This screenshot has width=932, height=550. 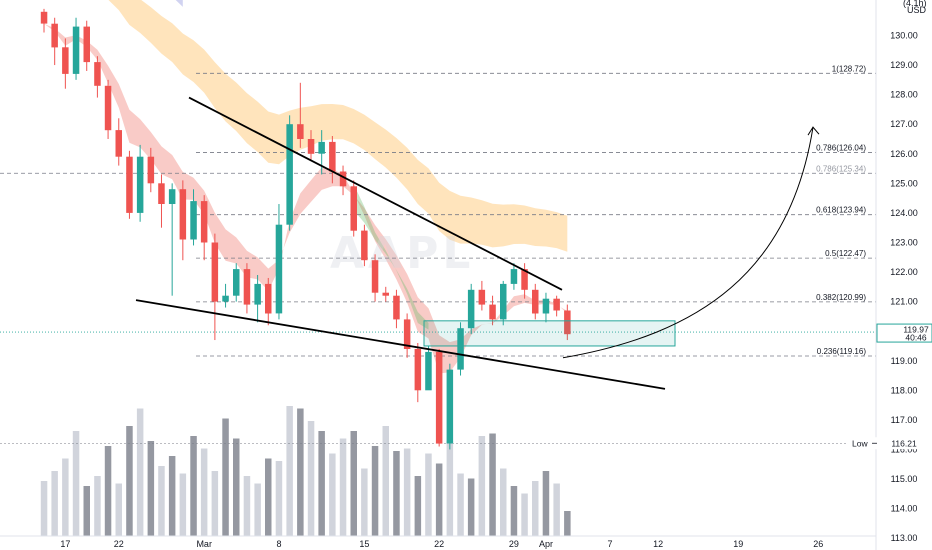 I want to click on currency-label: USD, so click(x=917, y=10).